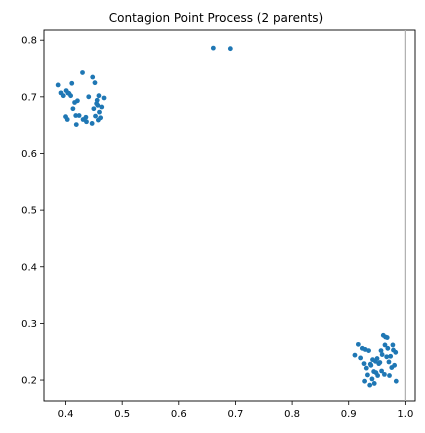 This screenshot has height=433, width=425. Describe the element at coordinates (235, 414) in the screenshot. I see `x-tick-label: 0.7` at that location.